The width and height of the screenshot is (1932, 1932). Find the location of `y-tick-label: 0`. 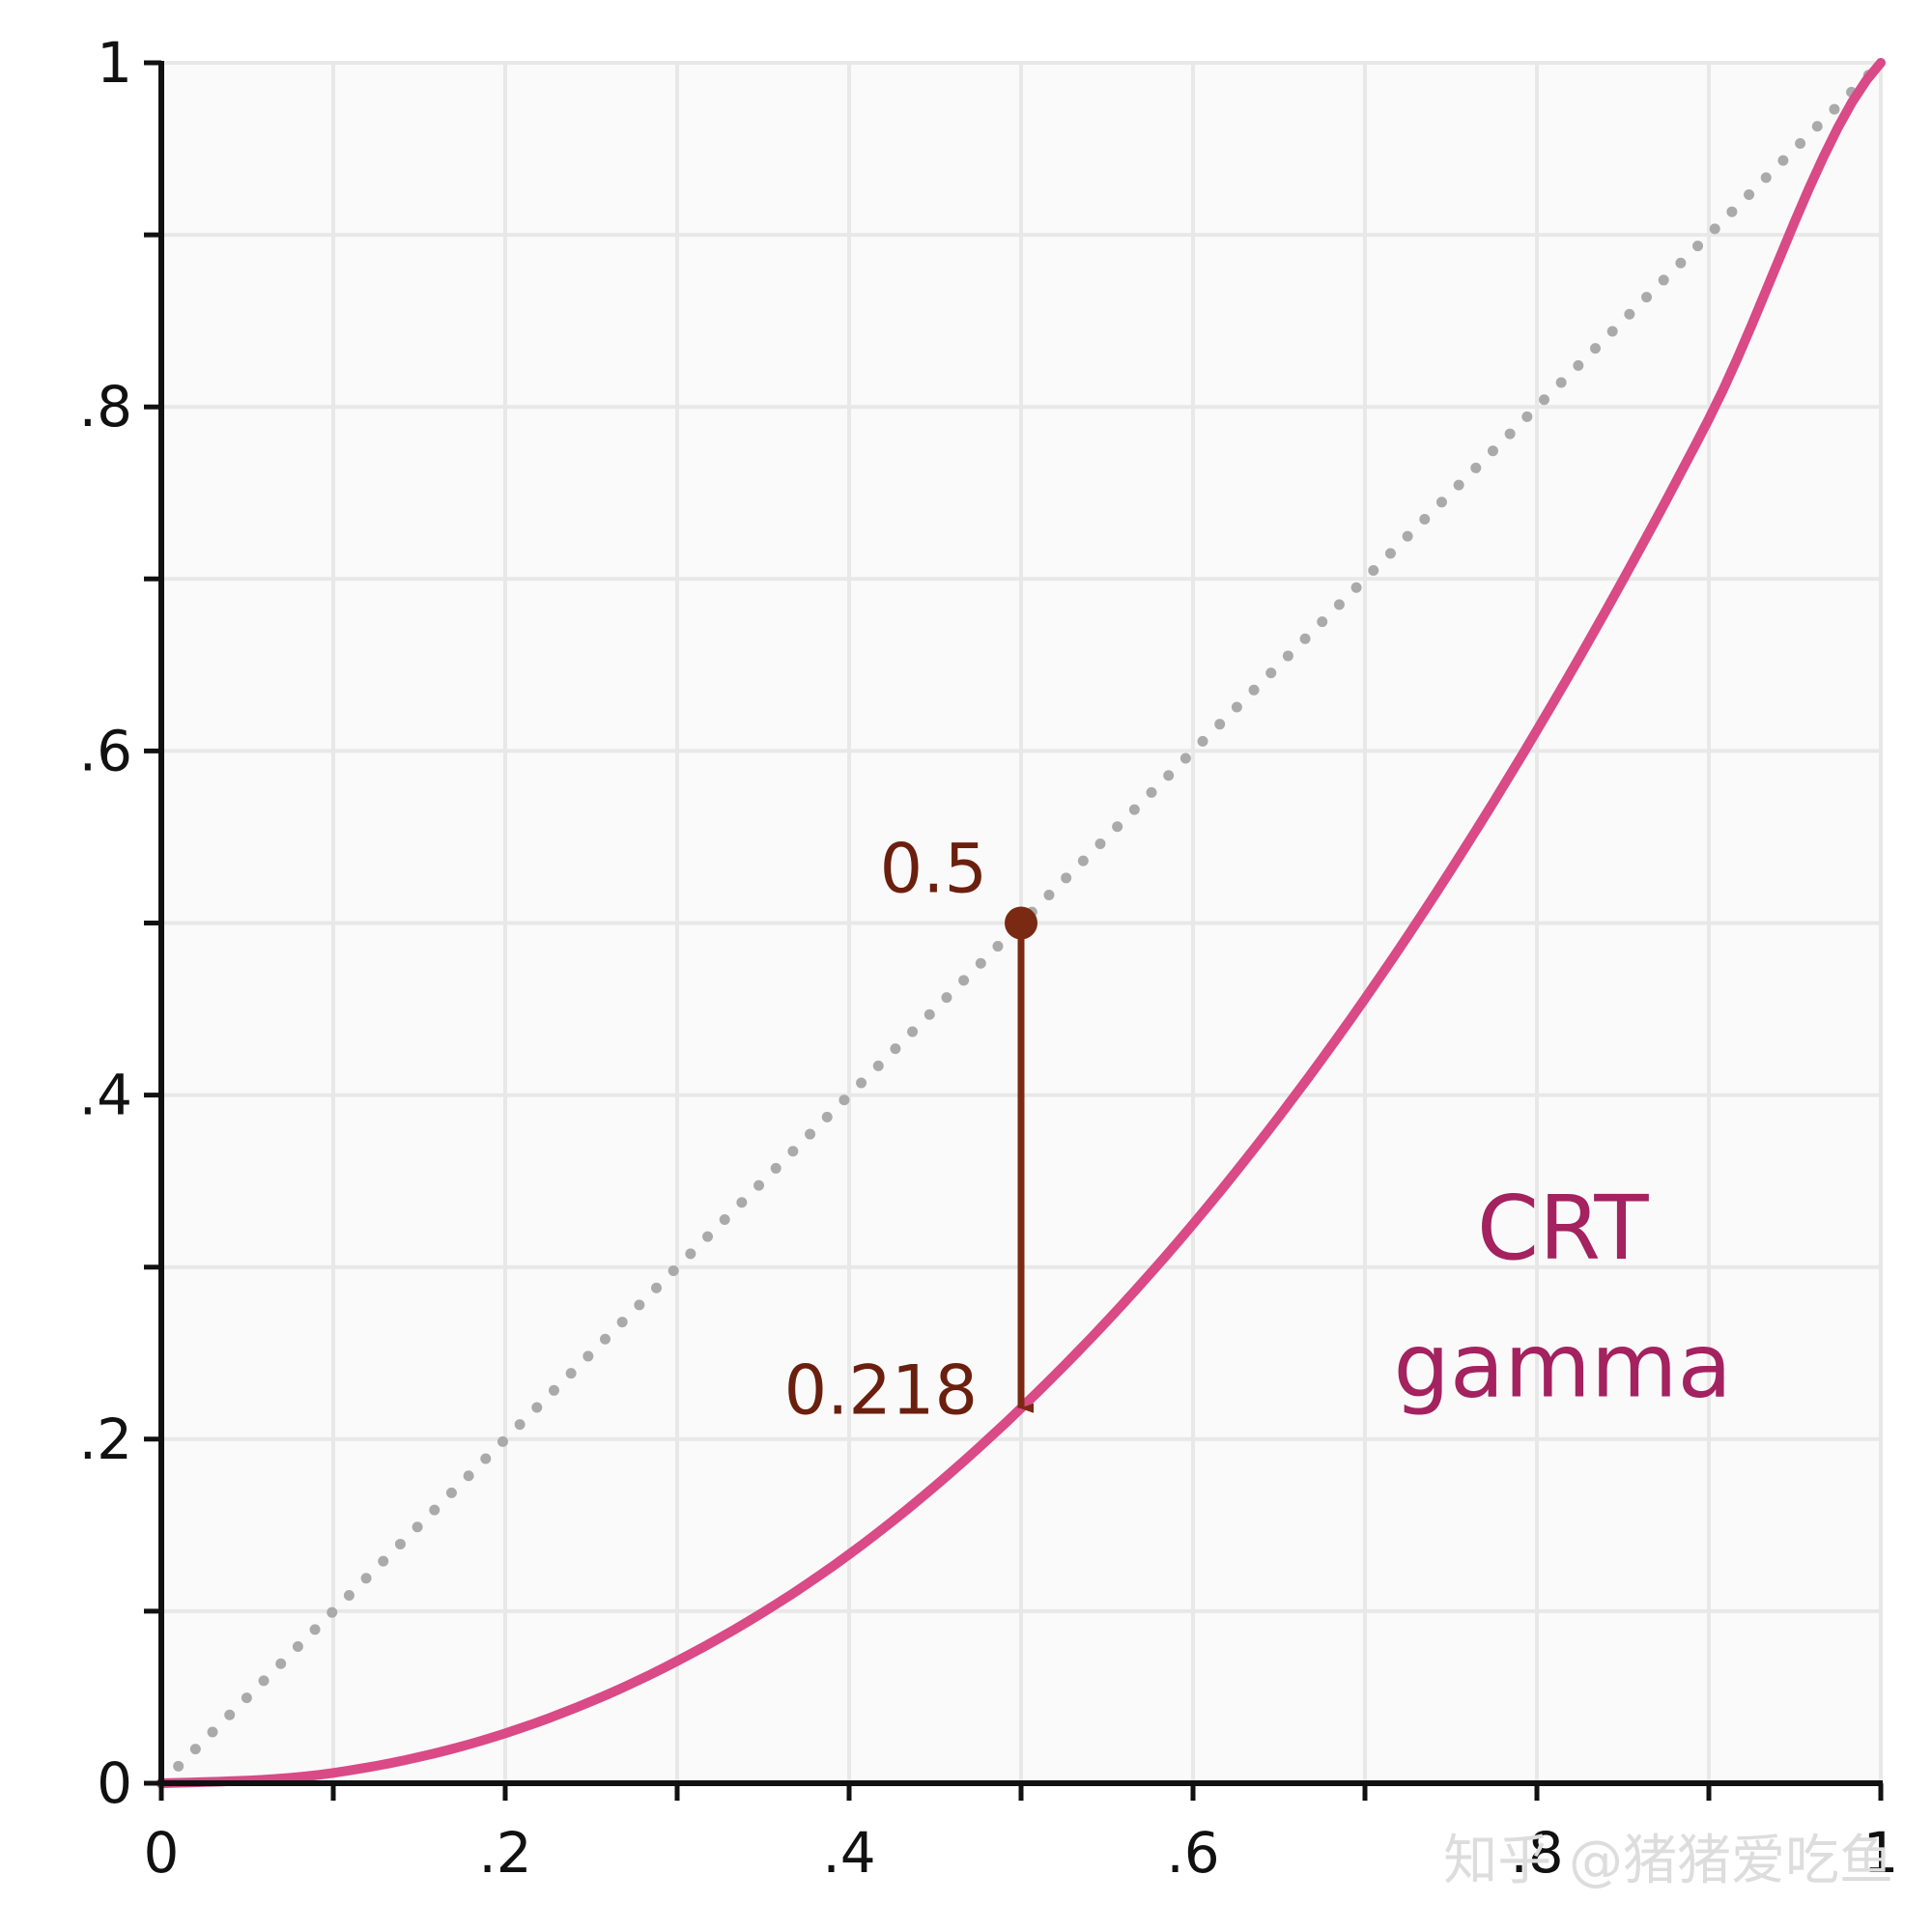

y-tick-label: 0 is located at coordinates (114, 1783).